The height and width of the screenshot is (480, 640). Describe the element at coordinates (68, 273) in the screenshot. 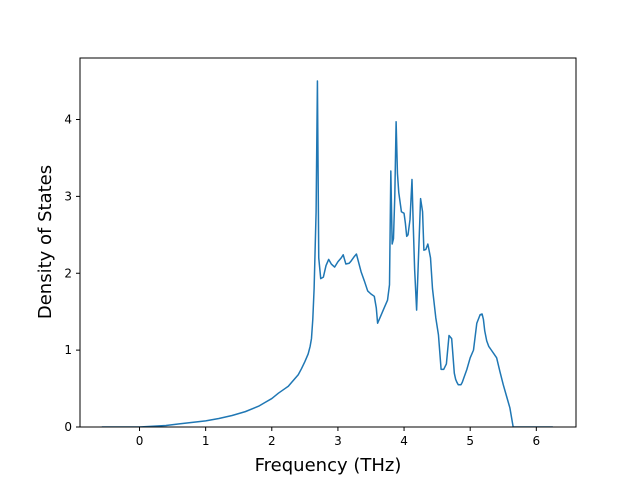

I see `y-tick-label: 2` at that location.